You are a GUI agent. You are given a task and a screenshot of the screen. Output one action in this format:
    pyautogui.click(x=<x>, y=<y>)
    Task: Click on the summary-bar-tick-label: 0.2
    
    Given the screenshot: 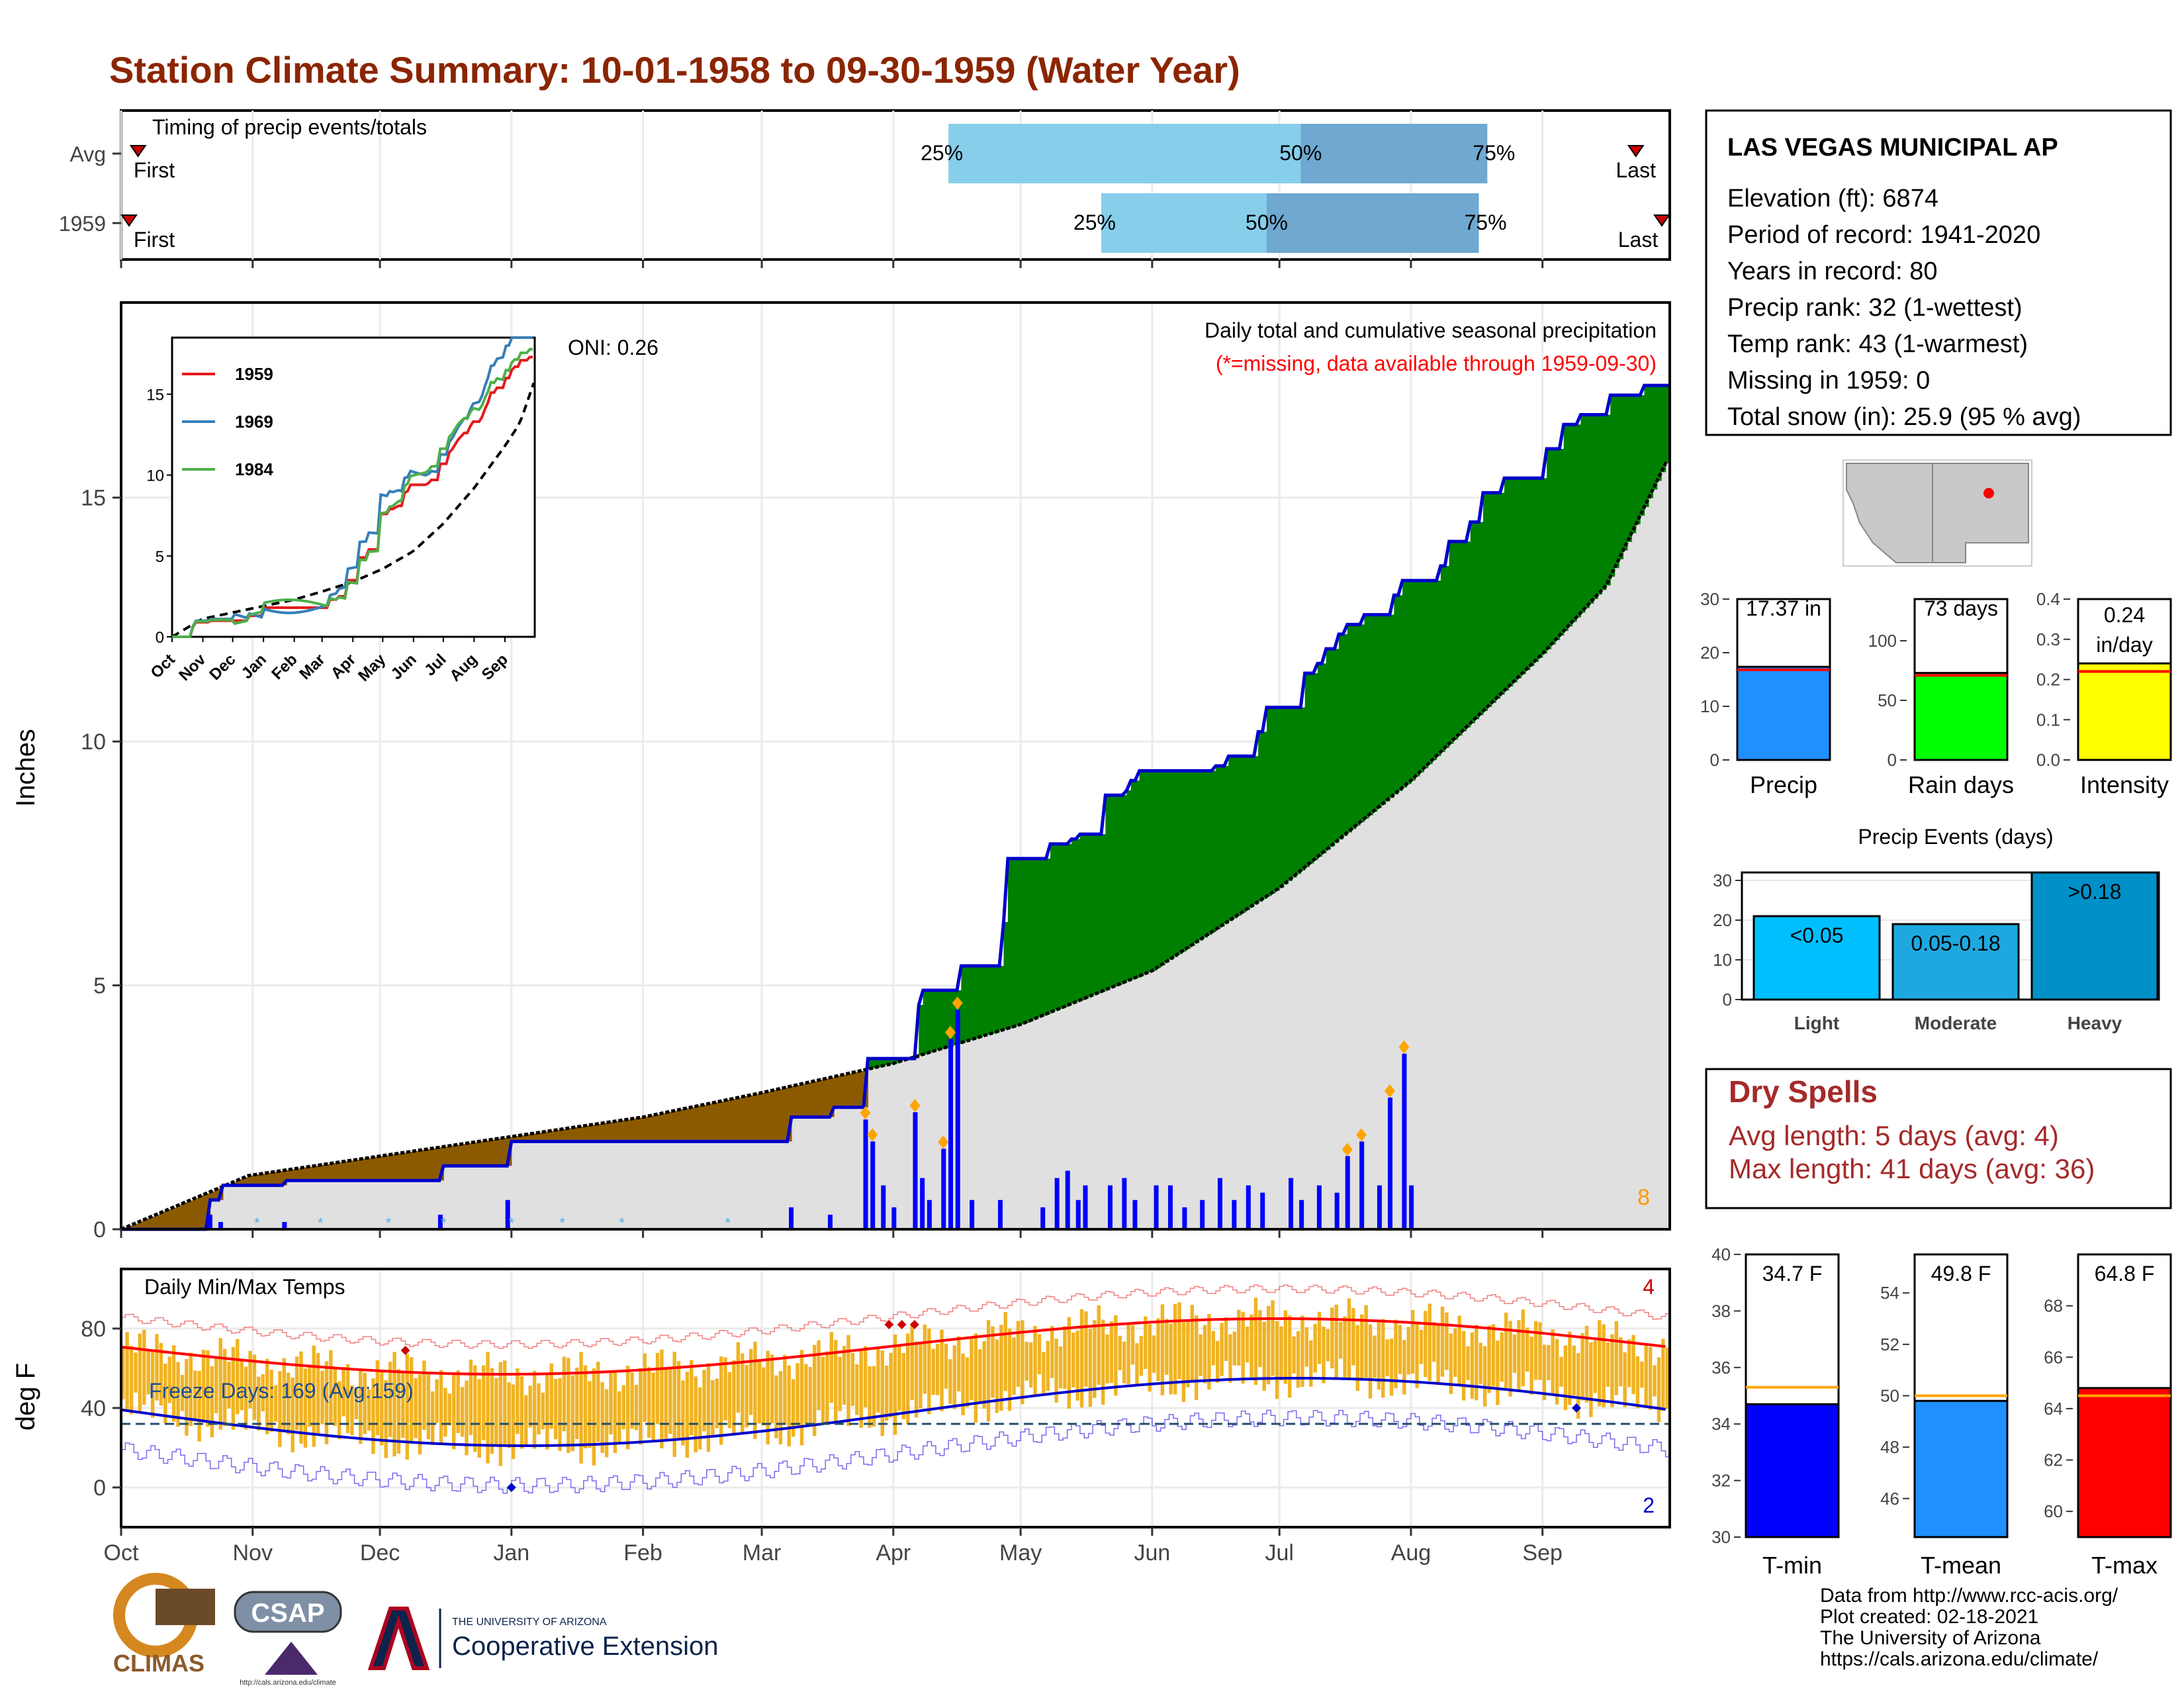 What is the action you would take?
    pyautogui.click(x=2048, y=680)
    